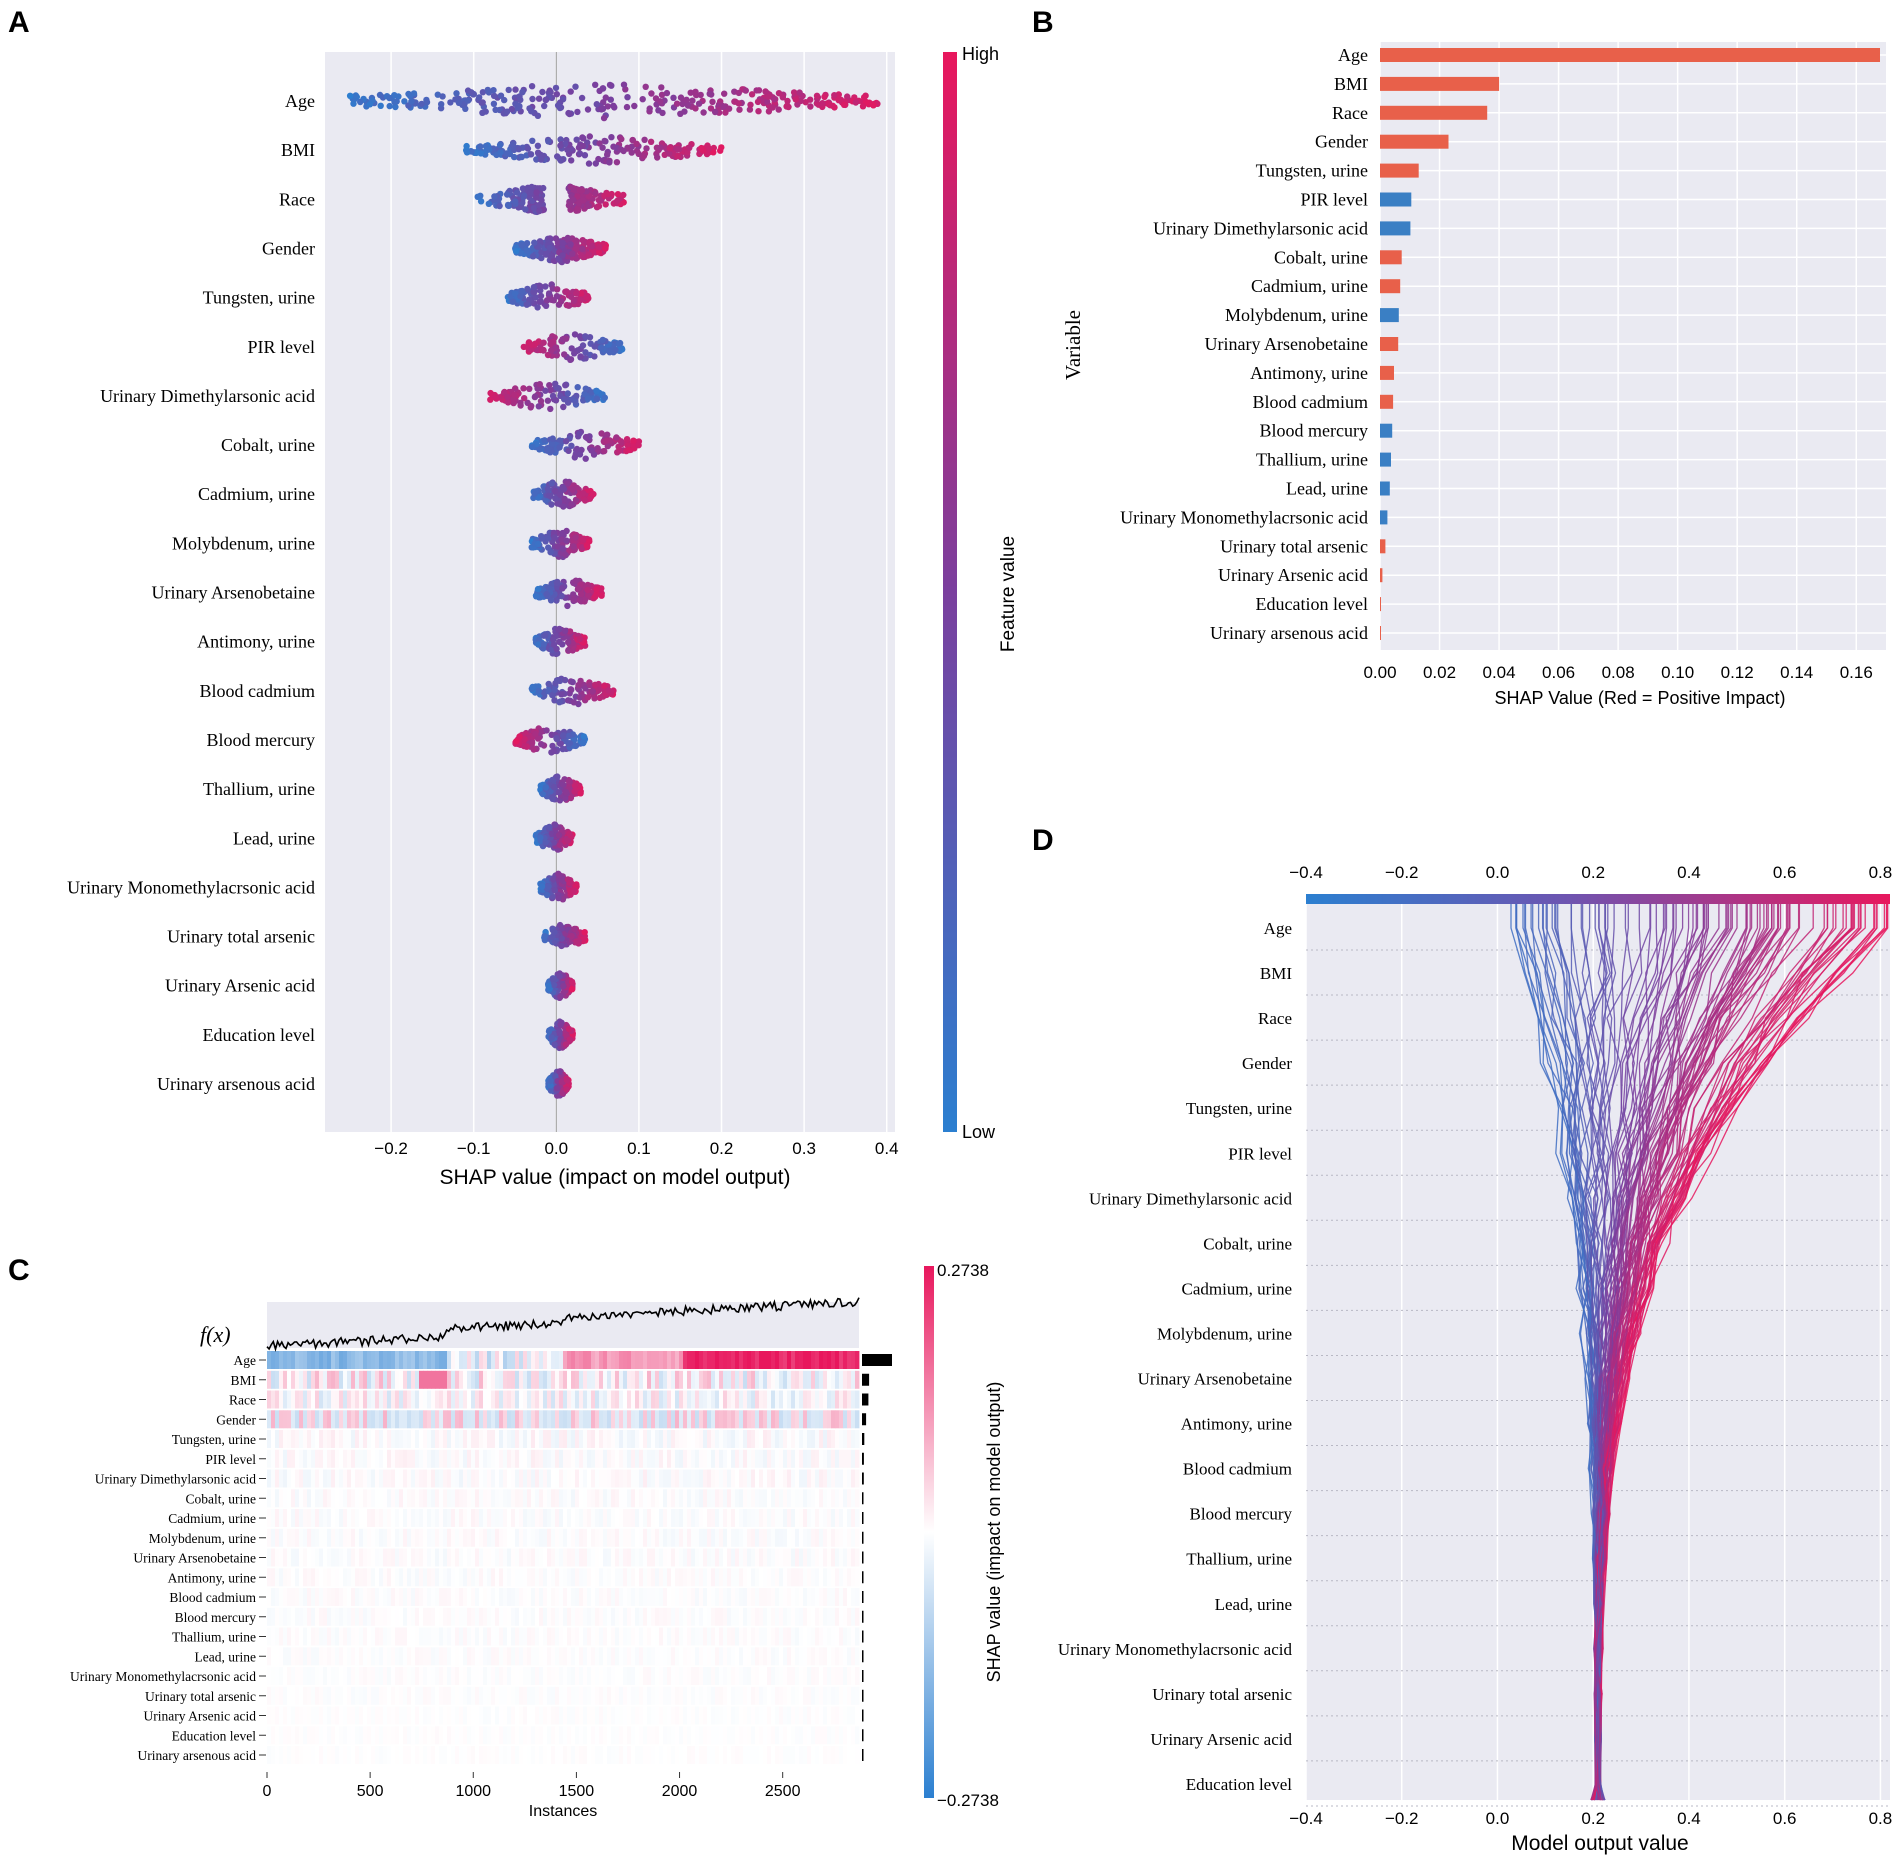 The image size is (1901, 1856). I want to click on panel-b-bar, so click(1395, 228).